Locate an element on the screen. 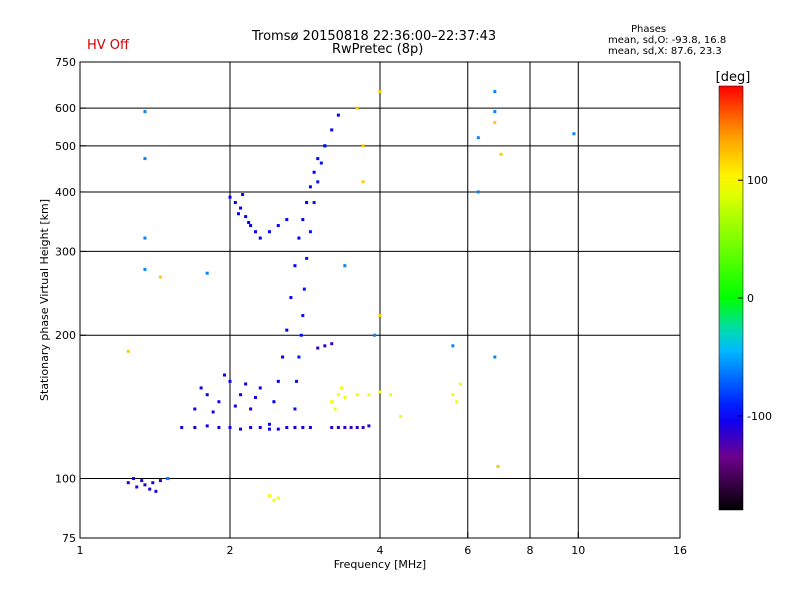 Image resolution: width=800 pixels, height=600 pixels. x-tick-label: 1 is located at coordinates (80, 550).